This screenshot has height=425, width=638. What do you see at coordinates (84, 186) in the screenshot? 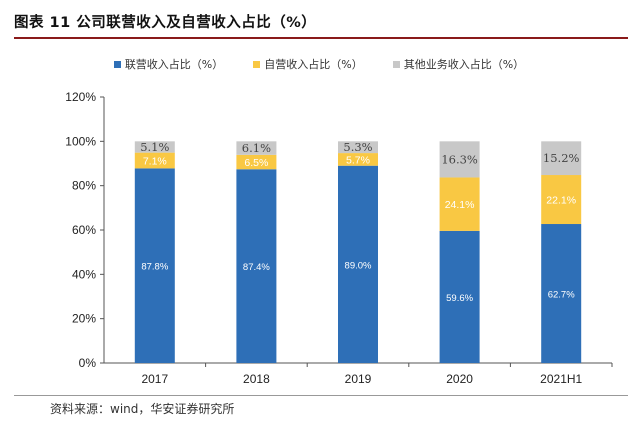
I see `y-tick-label: 80%` at bounding box center [84, 186].